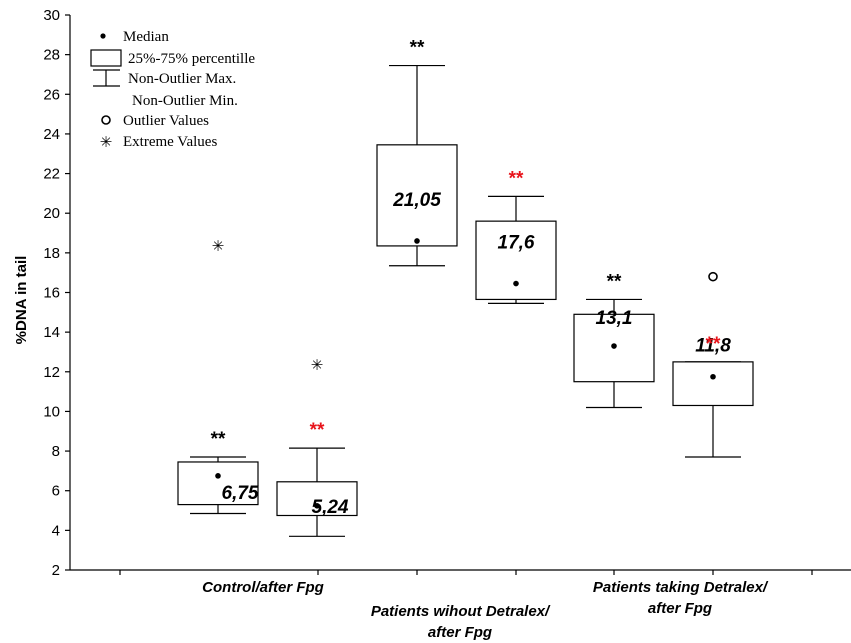 This screenshot has height=643, width=851. What do you see at coordinates (51, 253) in the screenshot?
I see `y-tick-label: 18` at bounding box center [51, 253].